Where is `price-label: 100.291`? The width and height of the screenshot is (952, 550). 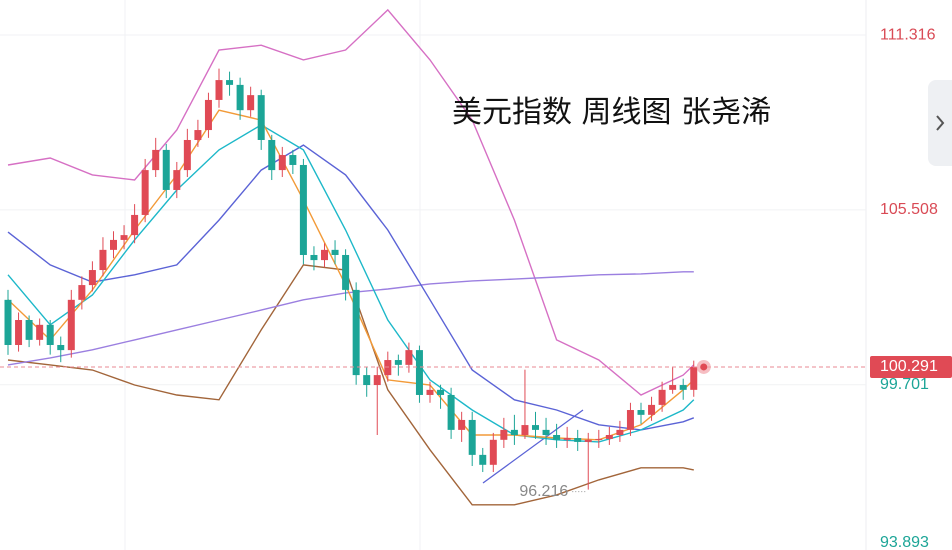
price-label: 100.291 is located at coordinates (909, 366).